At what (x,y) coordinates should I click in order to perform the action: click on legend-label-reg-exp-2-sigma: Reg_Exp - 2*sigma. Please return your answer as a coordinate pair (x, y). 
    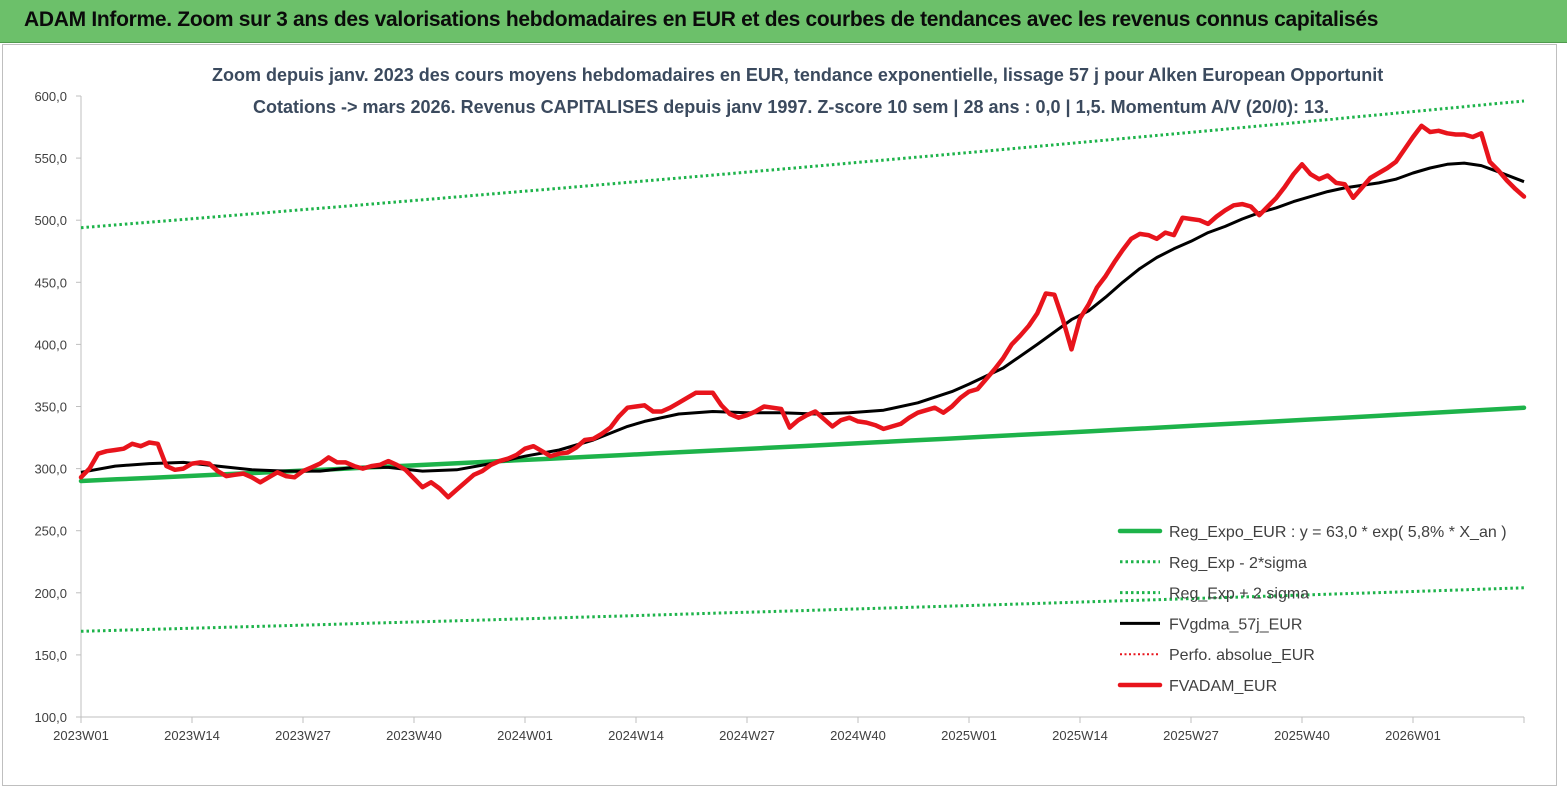
    Looking at the image, I should click on (1238, 563).